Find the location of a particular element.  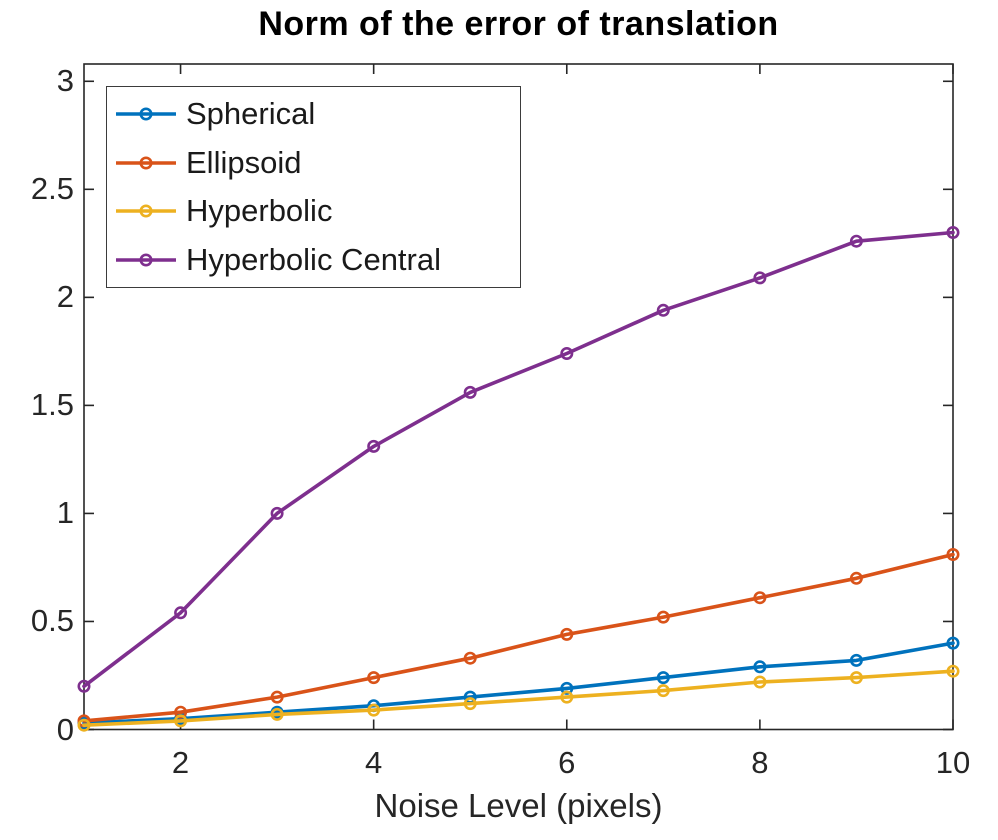

x-tick-label: 6 is located at coordinates (567, 762).